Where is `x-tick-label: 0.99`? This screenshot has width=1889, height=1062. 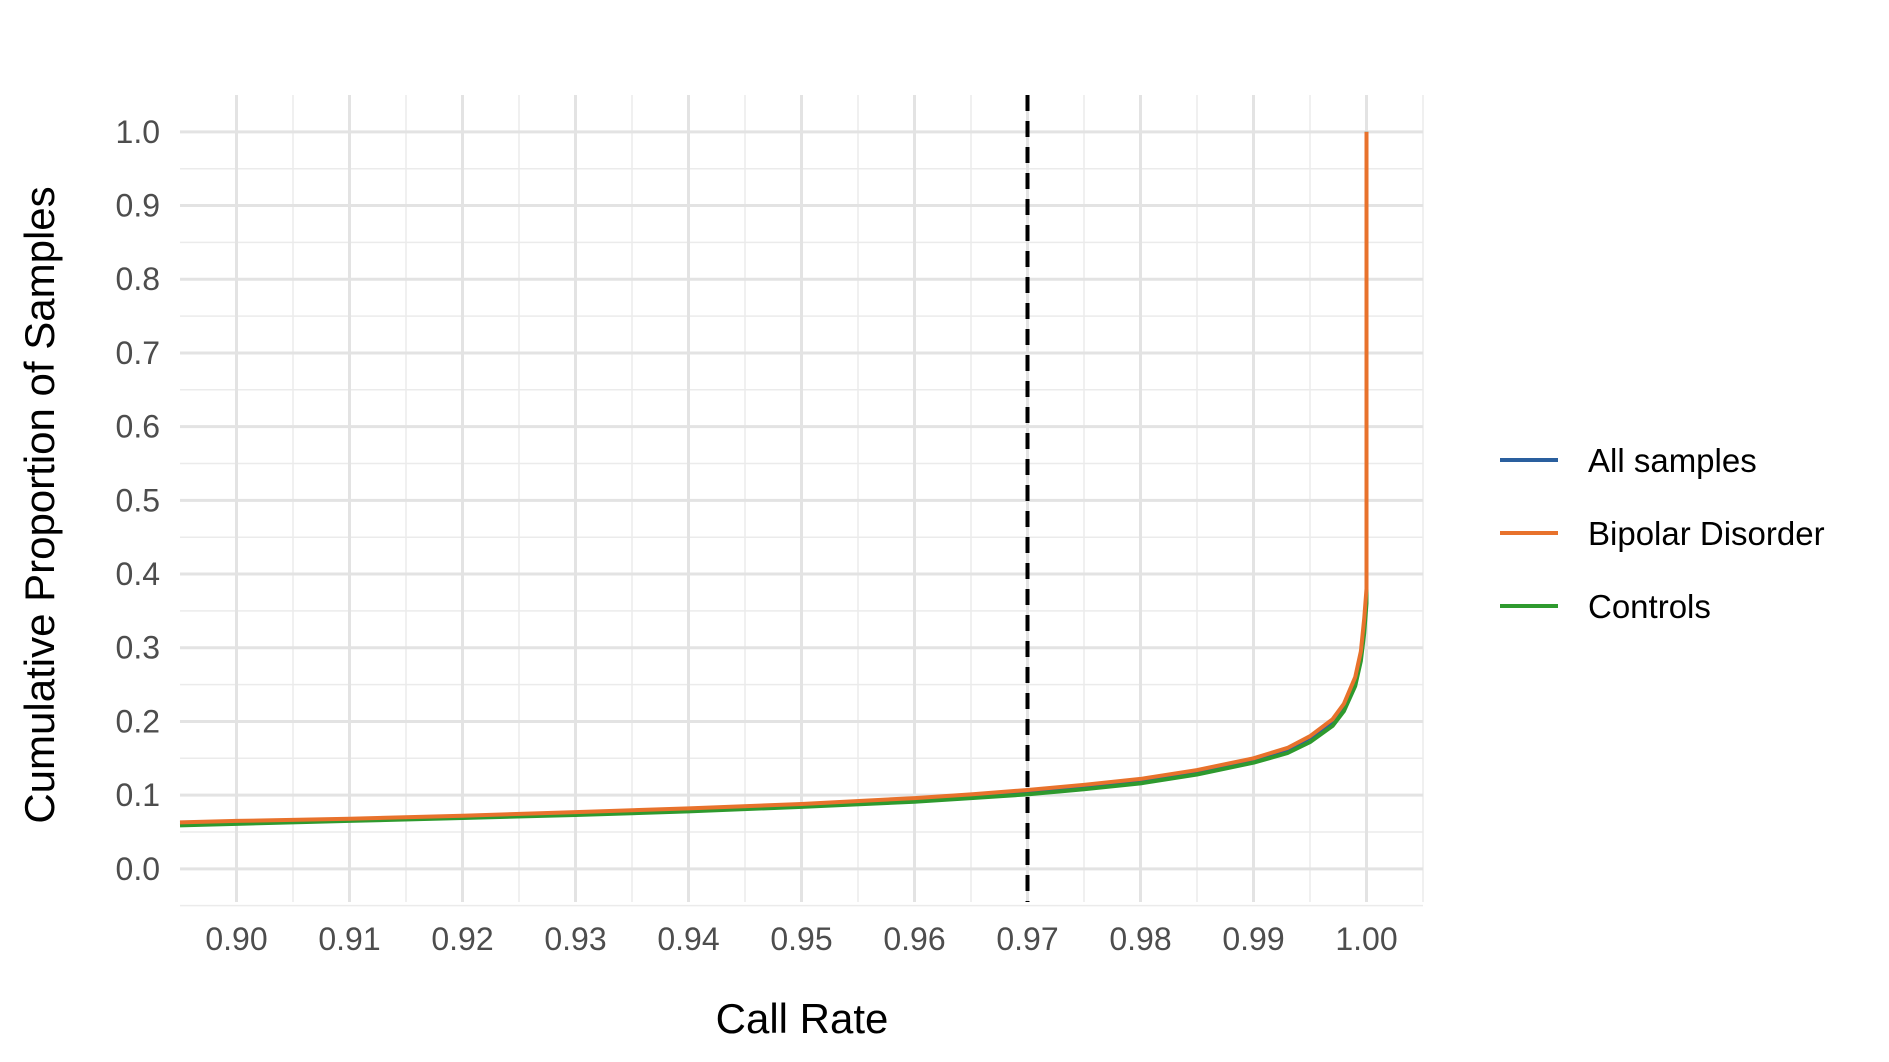
x-tick-label: 0.99 is located at coordinates (1253, 939).